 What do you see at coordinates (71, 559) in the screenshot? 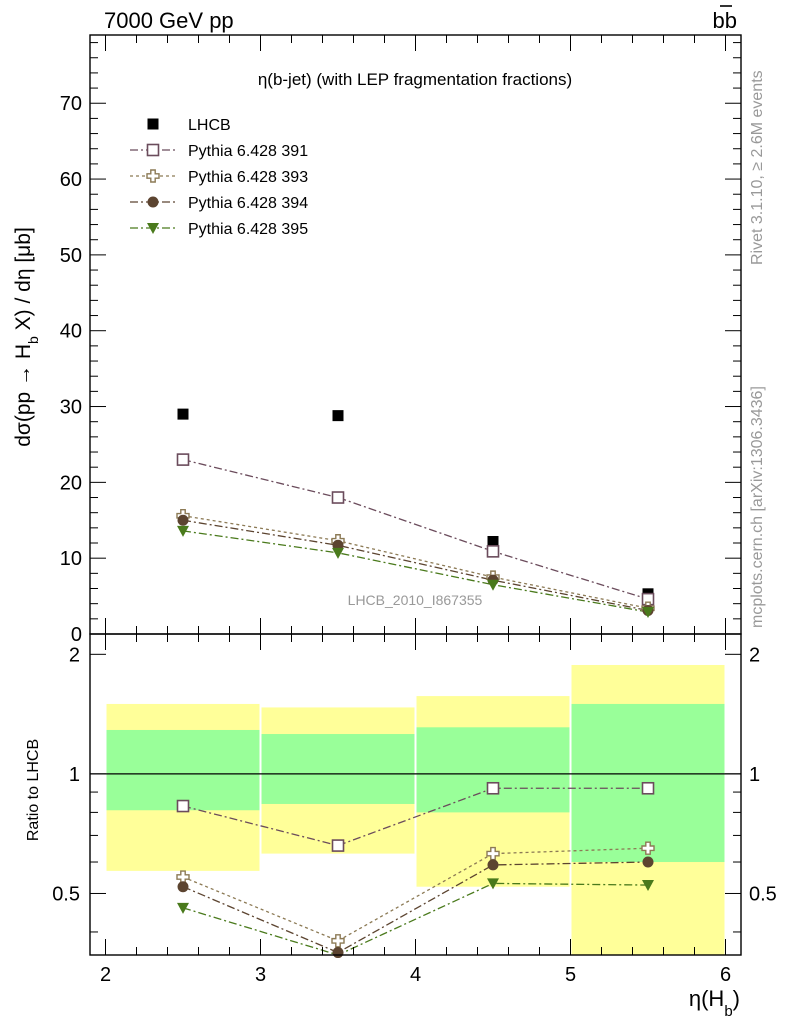
I see `main-ytick-label: 10` at bounding box center [71, 559].